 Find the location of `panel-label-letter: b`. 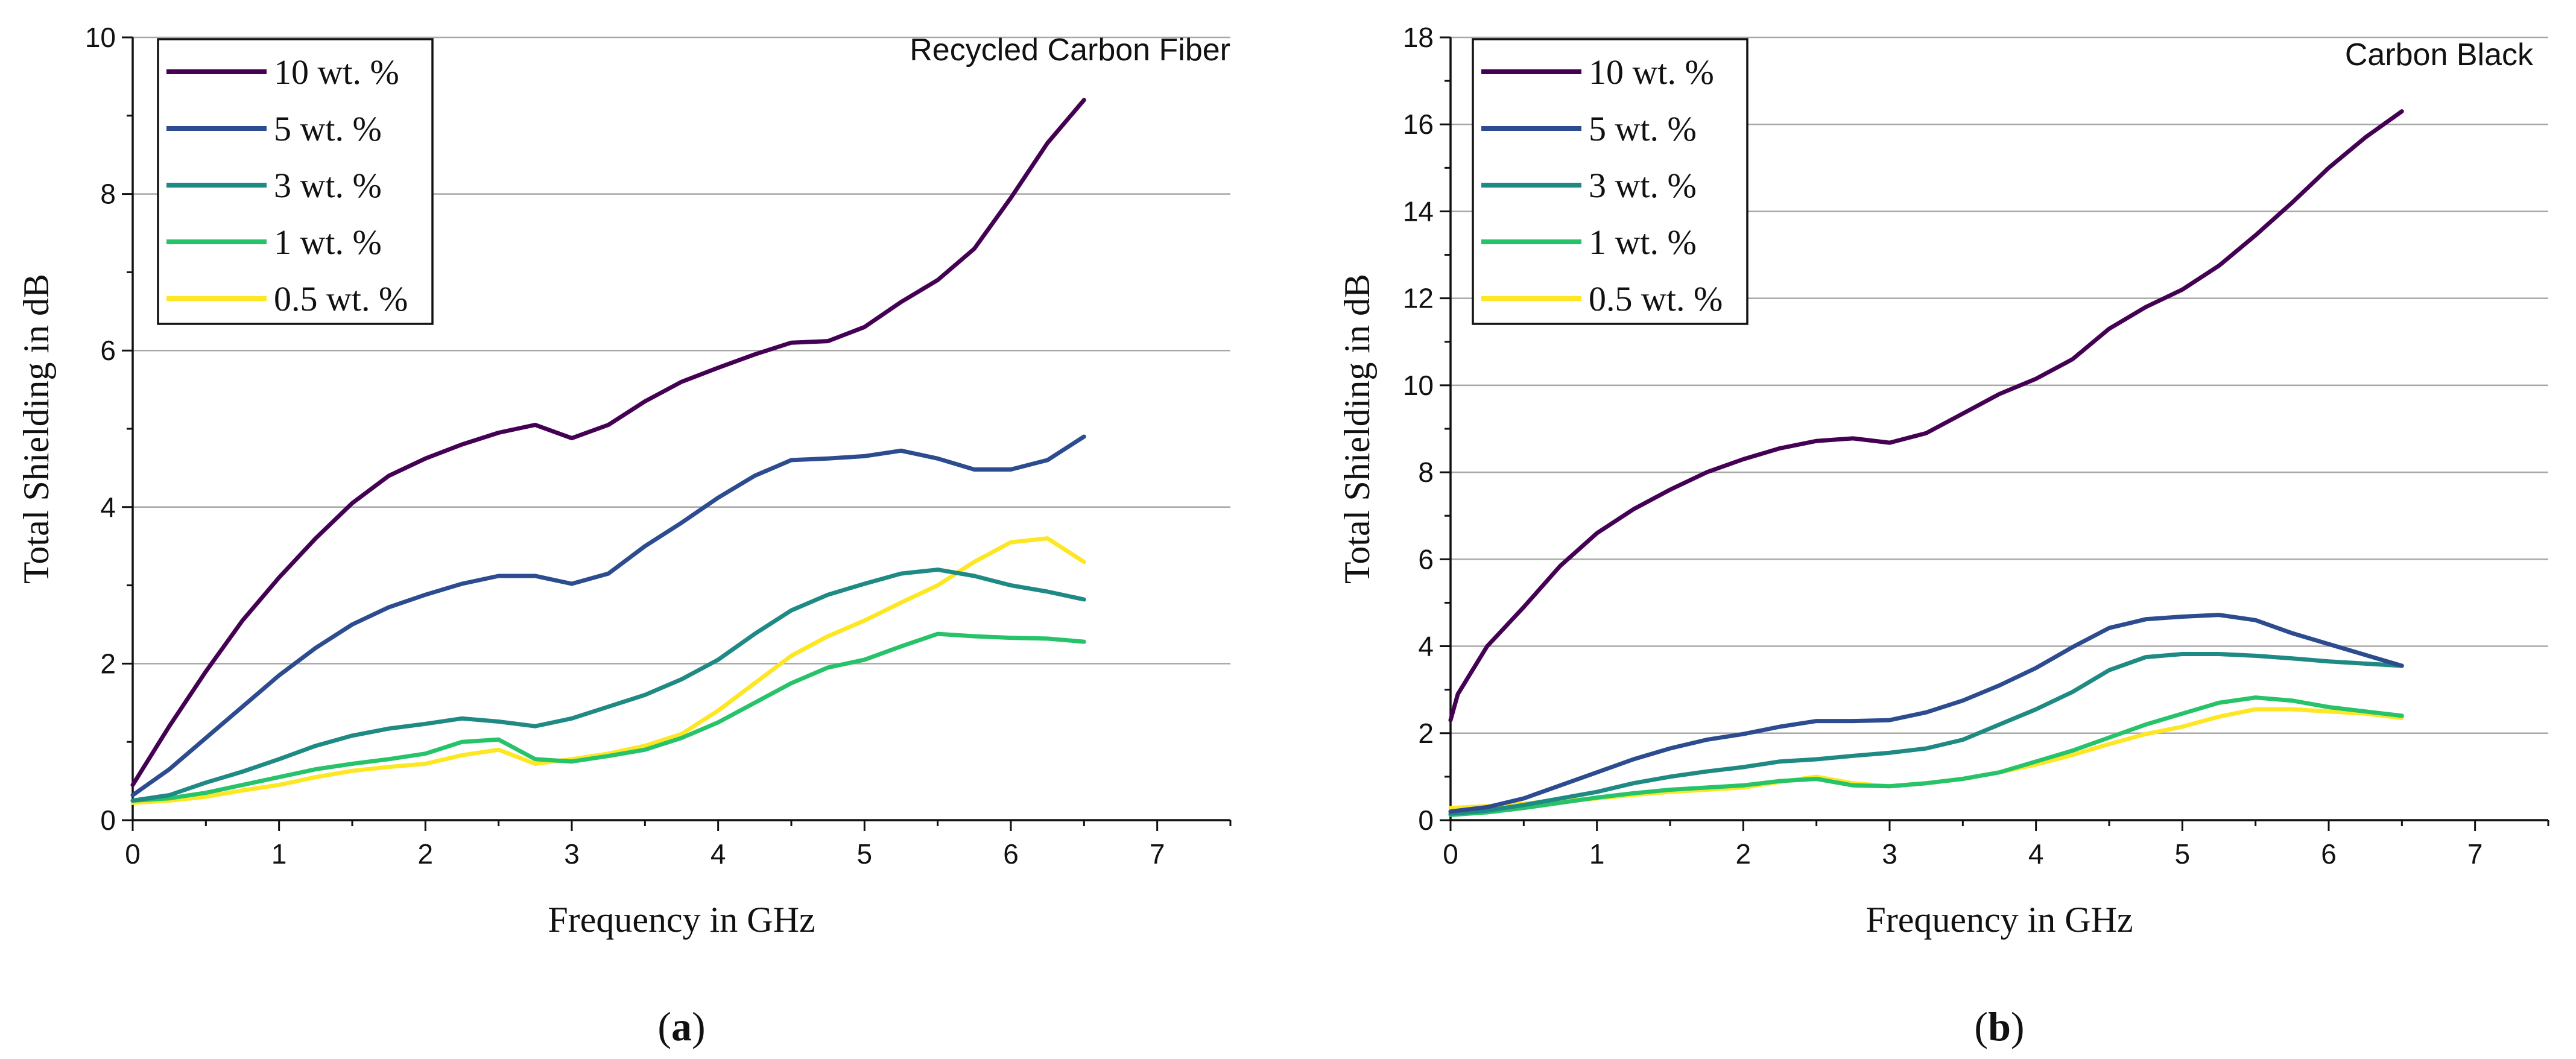

panel-label-letter: b is located at coordinates (1999, 1026).